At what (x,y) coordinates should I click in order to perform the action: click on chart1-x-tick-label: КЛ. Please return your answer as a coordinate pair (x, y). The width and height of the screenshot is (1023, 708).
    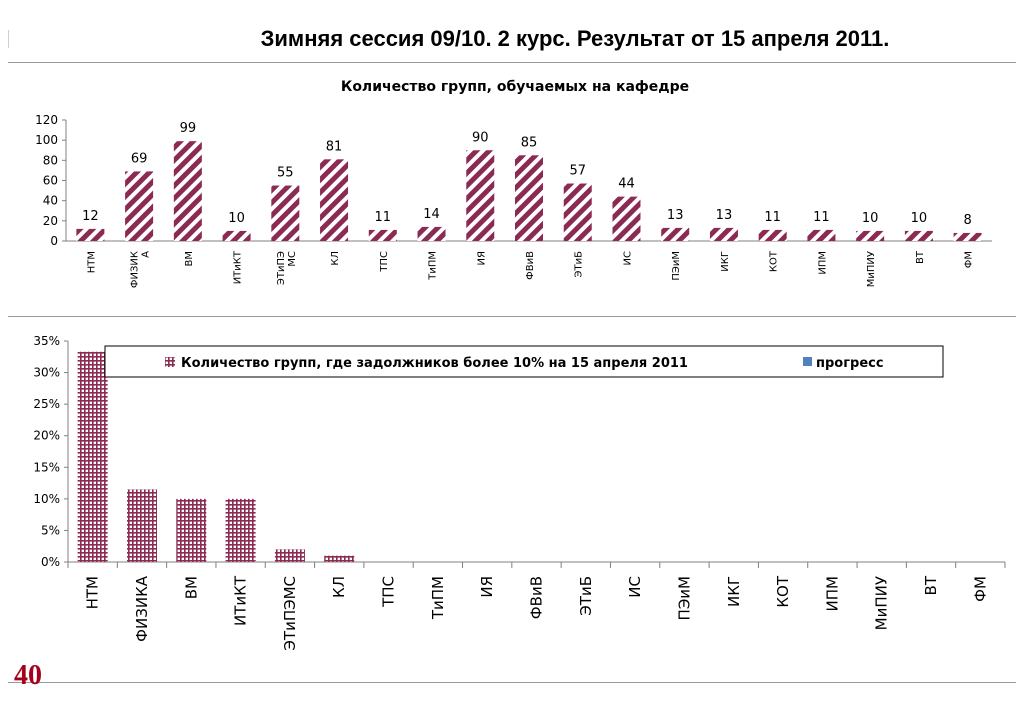
    Looking at the image, I should click on (335, 258).